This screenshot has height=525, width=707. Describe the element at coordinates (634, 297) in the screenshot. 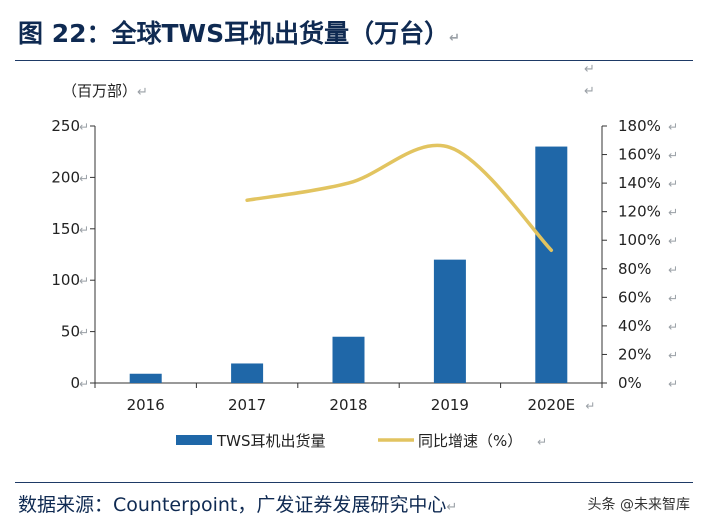

I see `y-right-tick-label: 60%` at that location.